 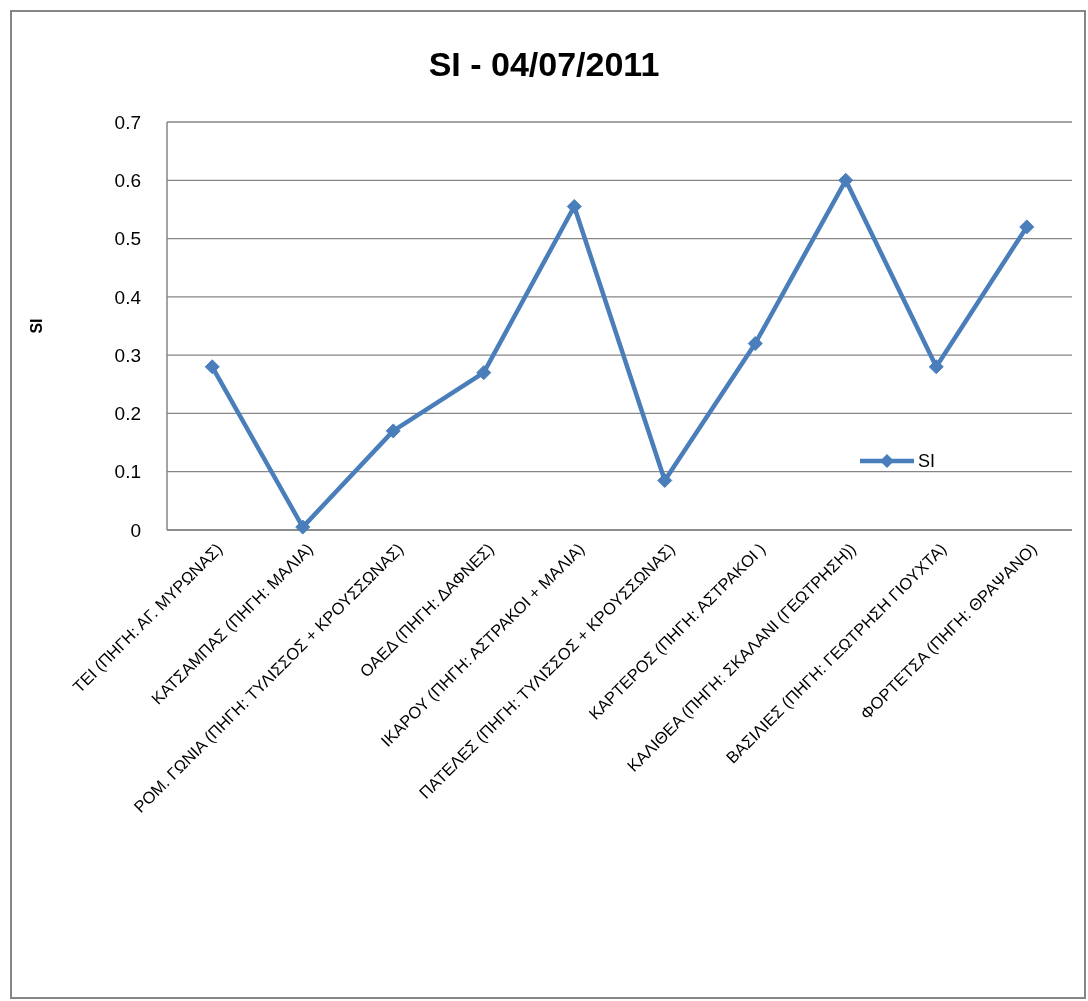 I want to click on chart-title: SI - 04/07/2011, so click(x=544, y=64).